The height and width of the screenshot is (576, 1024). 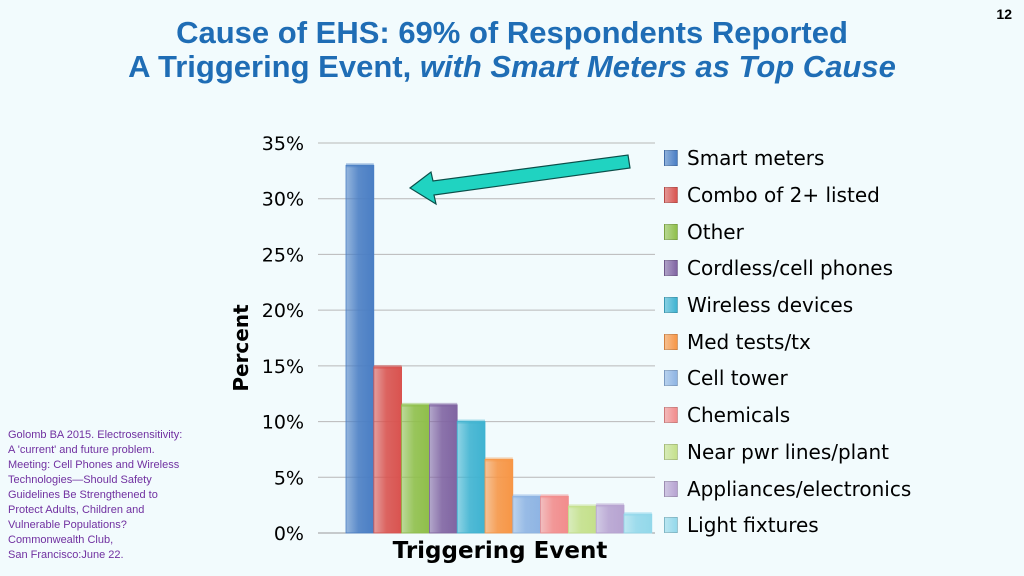 I want to click on y-tick-label: 20%, so click(x=283, y=311).